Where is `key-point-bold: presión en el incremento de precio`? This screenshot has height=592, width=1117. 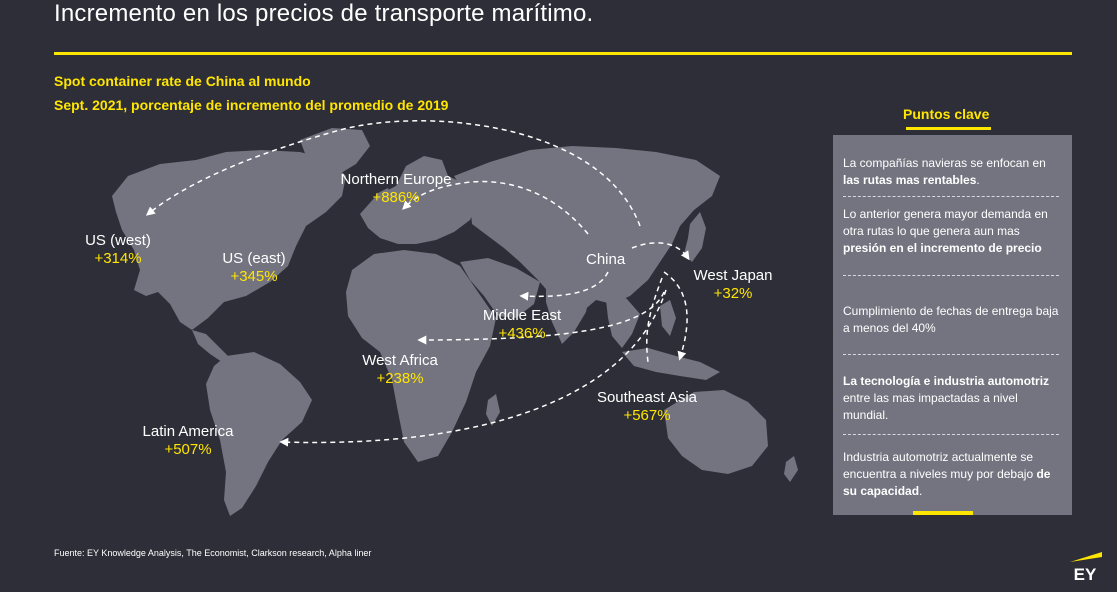
key-point-bold: presión en el incremento de precio is located at coordinates (942, 248).